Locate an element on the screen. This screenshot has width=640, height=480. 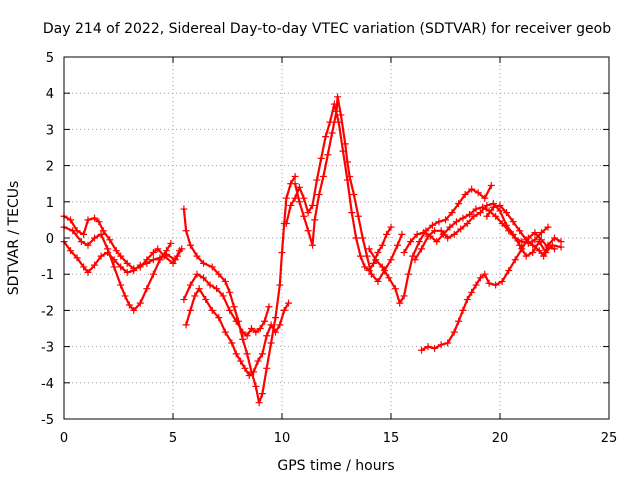
x-axis-label: GPS time / hours is located at coordinates (335, 466).